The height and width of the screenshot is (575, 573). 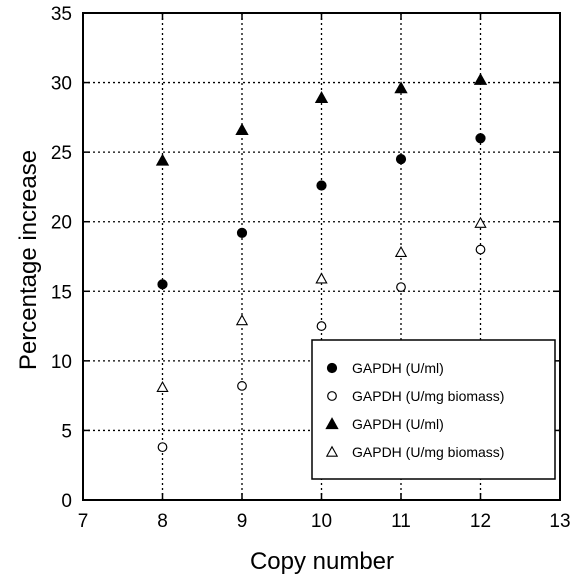 What do you see at coordinates (61, 258) in the screenshot?
I see `y-tick-labels: 0 5 10 15 20 25 30 35` at bounding box center [61, 258].